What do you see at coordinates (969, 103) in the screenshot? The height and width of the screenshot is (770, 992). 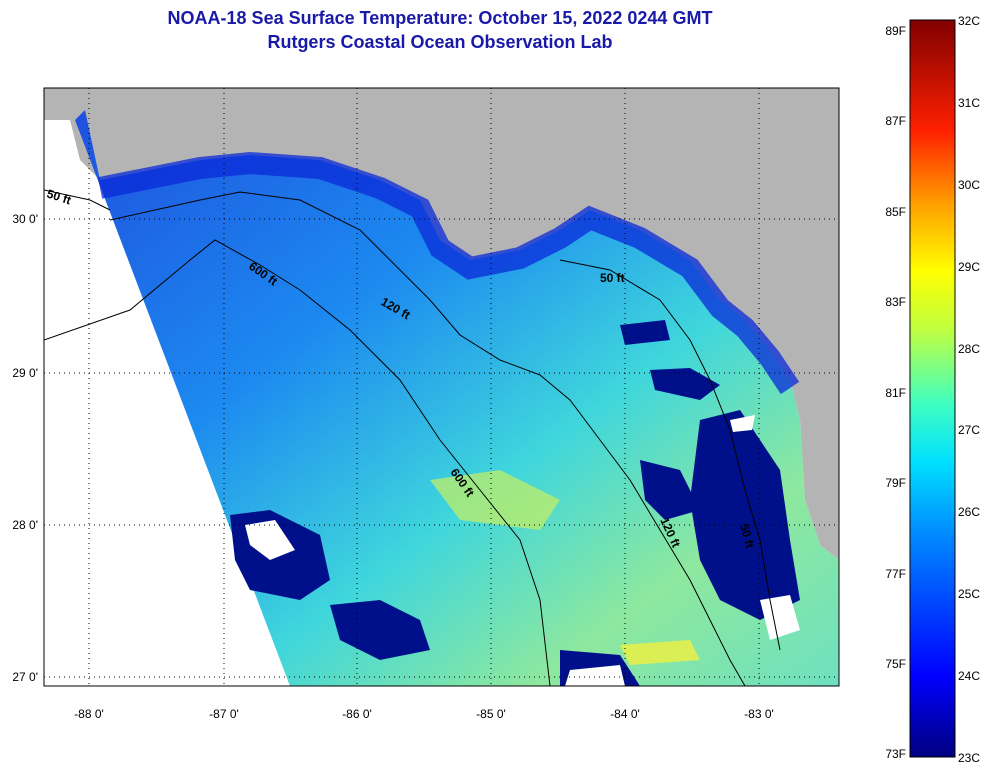 I see `colorbar-c-label: 31C` at bounding box center [969, 103].